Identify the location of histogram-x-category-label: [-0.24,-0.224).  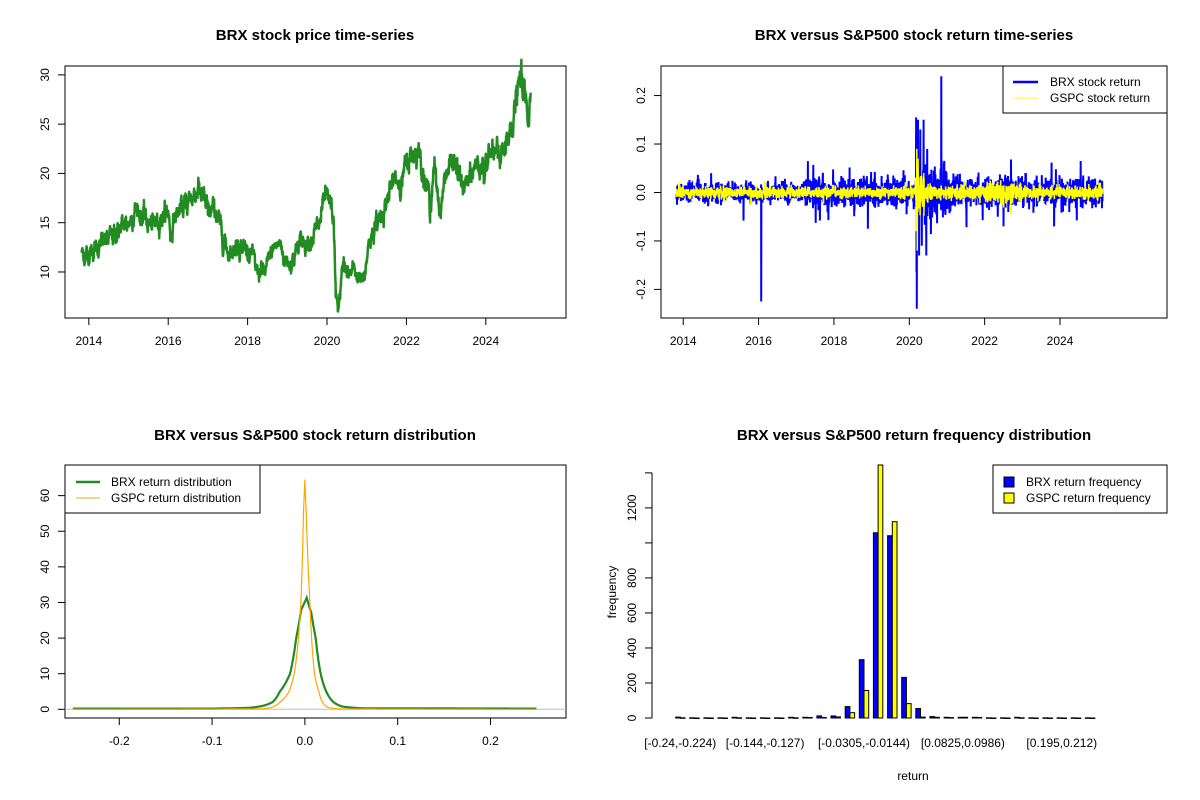
(680, 743).